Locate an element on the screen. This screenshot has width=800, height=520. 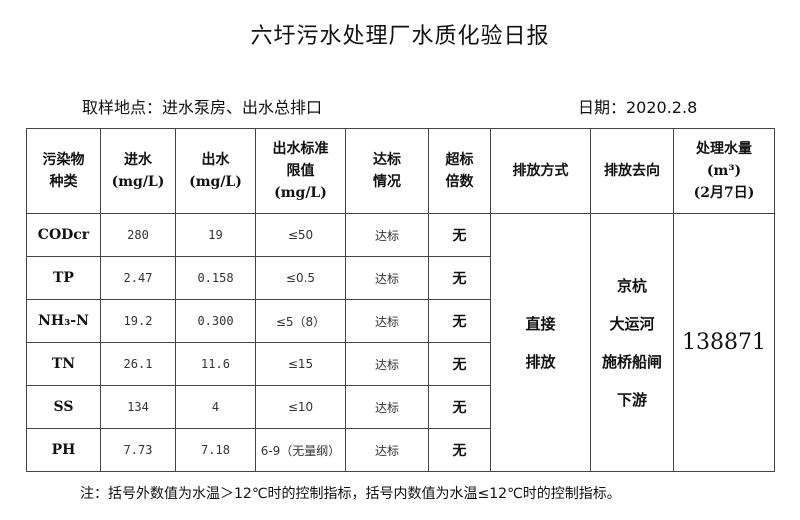
effluent-cell: 4 is located at coordinates (215, 407).